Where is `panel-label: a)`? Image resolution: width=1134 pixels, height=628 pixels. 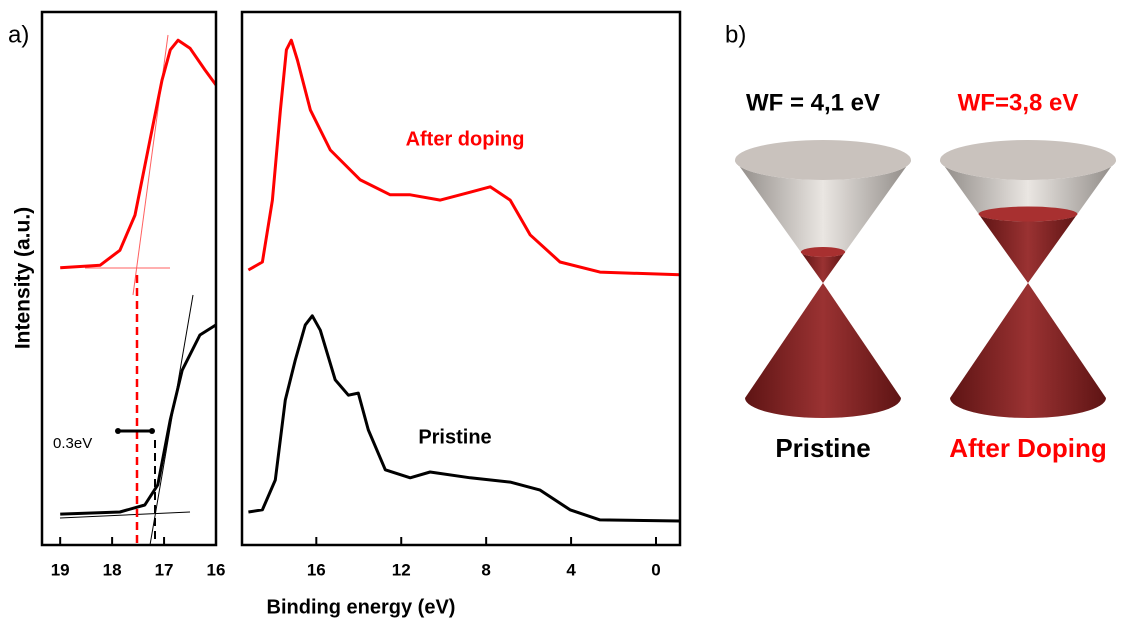 panel-label: a) is located at coordinates (18, 34).